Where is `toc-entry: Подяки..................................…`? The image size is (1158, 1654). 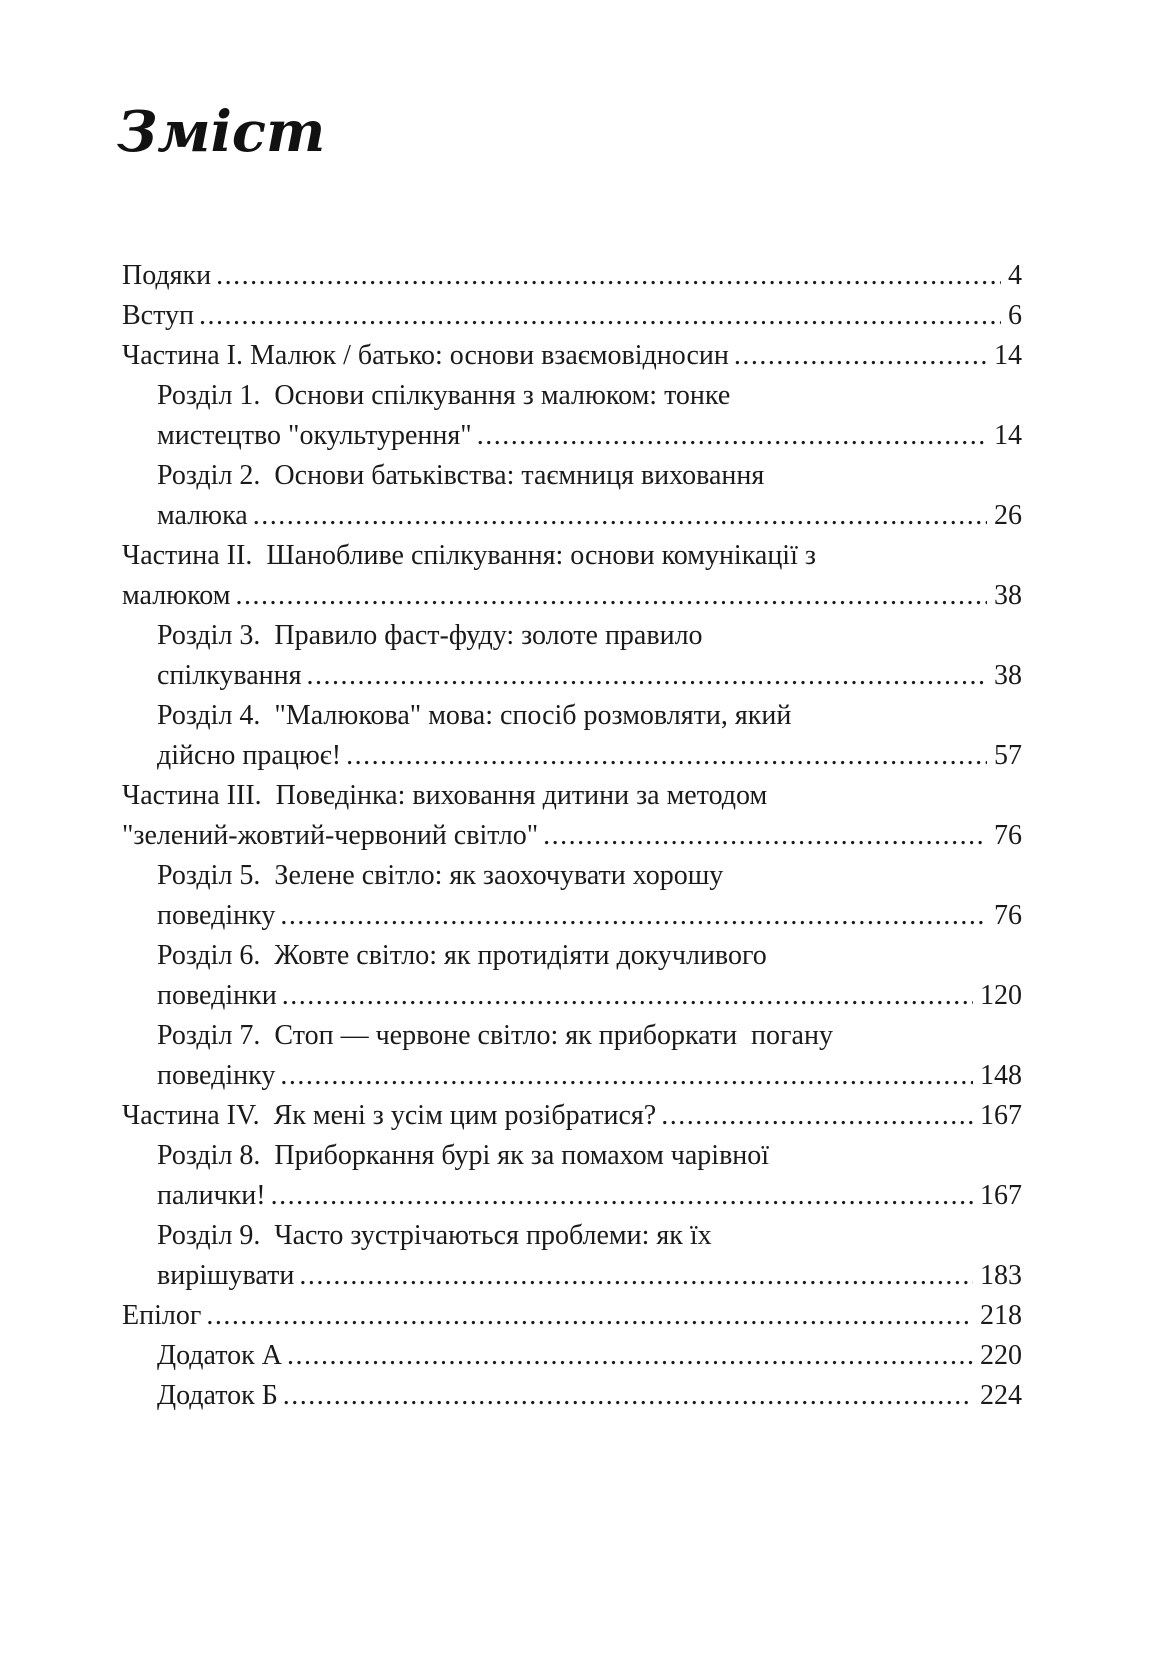 toc-entry: Подяки..................................… is located at coordinates (572, 276).